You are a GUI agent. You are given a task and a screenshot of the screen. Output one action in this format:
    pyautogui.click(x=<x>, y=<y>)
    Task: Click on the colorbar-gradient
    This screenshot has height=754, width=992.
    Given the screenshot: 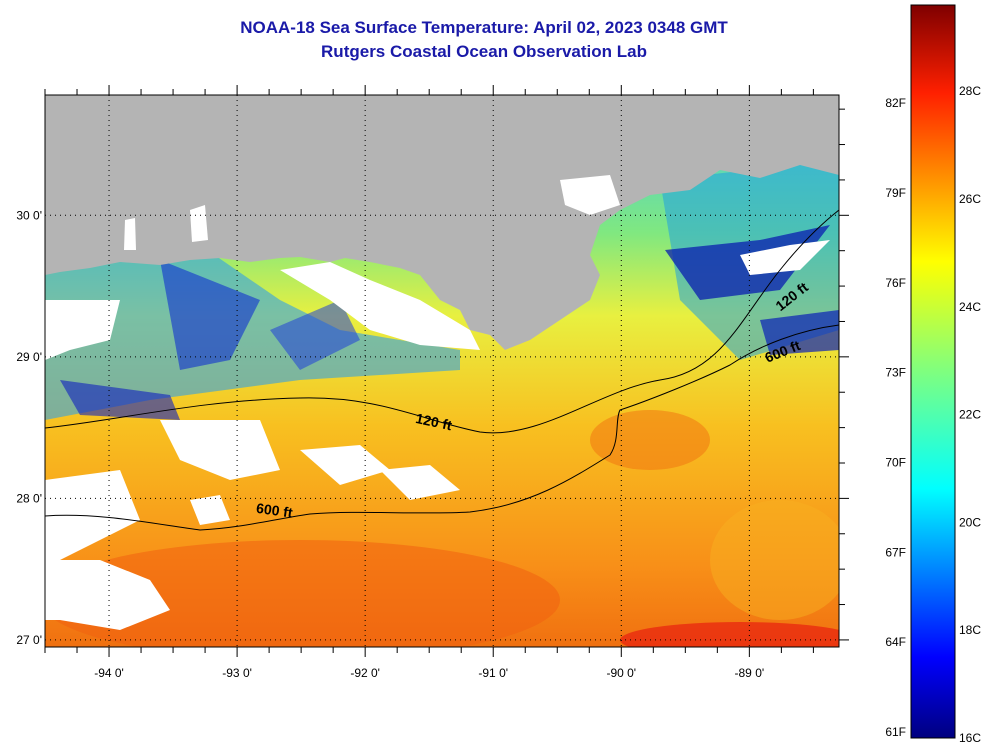 What is the action you would take?
    pyautogui.click(x=933, y=371)
    